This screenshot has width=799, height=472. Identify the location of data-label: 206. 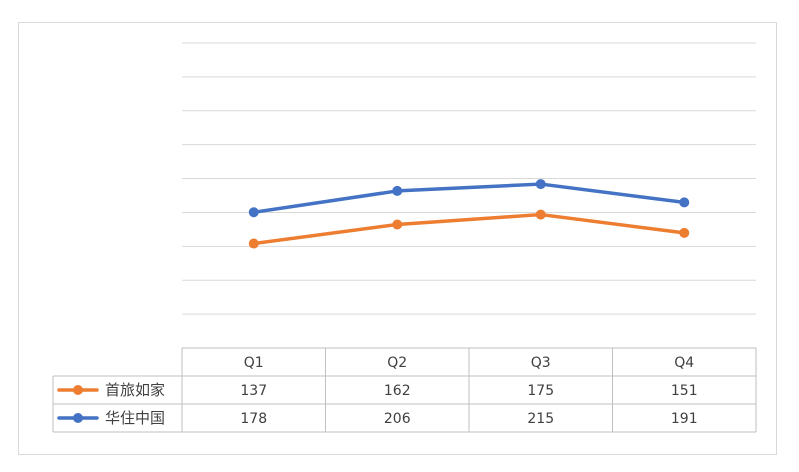
(397, 419).